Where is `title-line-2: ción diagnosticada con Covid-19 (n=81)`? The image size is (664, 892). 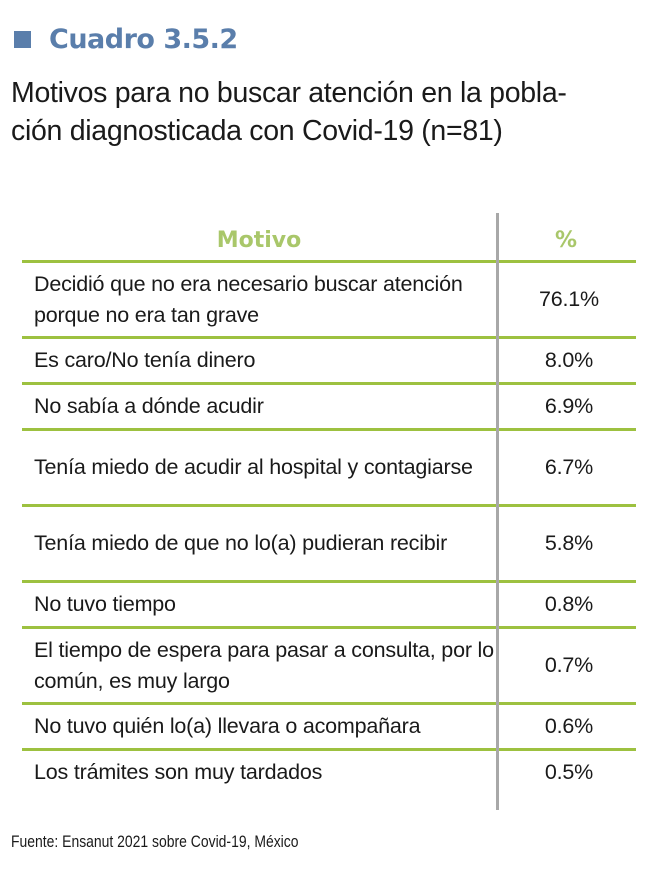
title-line-2: ción diagnosticada con Covid-19 (n=81) is located at coordinates (257, 131).